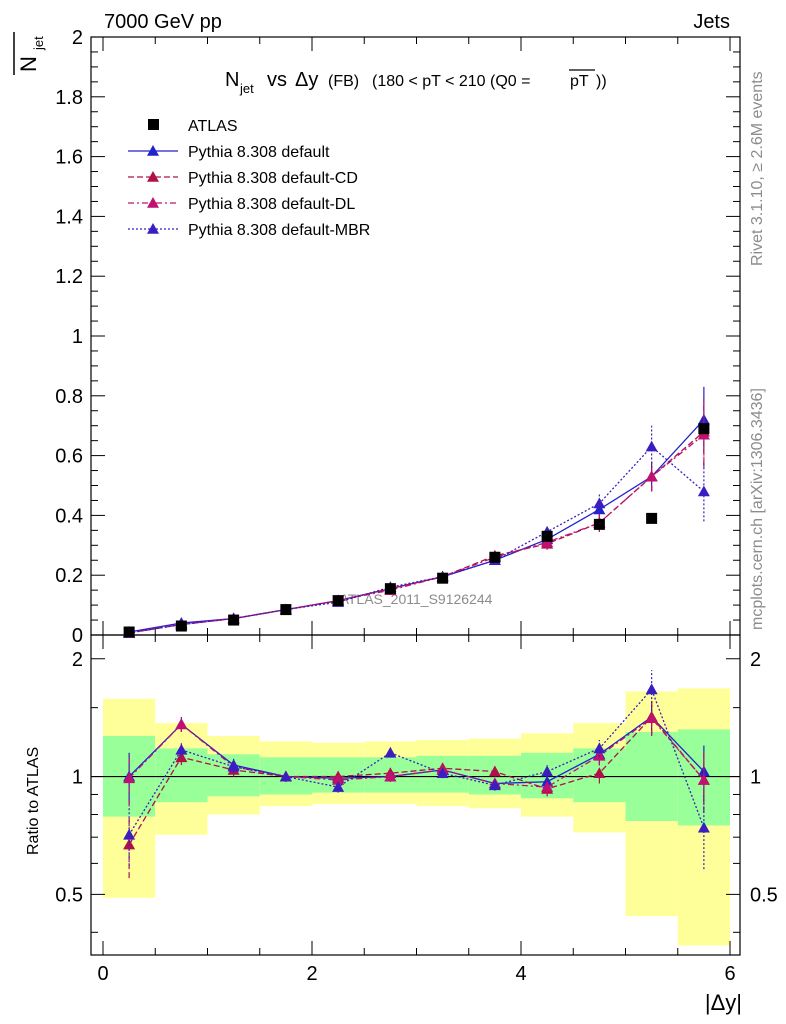 The image size is (786, 1024). Describe the element at coordinates (520, 974) in the screenshot. I see `ratio-xtick-label: 4` at that location.